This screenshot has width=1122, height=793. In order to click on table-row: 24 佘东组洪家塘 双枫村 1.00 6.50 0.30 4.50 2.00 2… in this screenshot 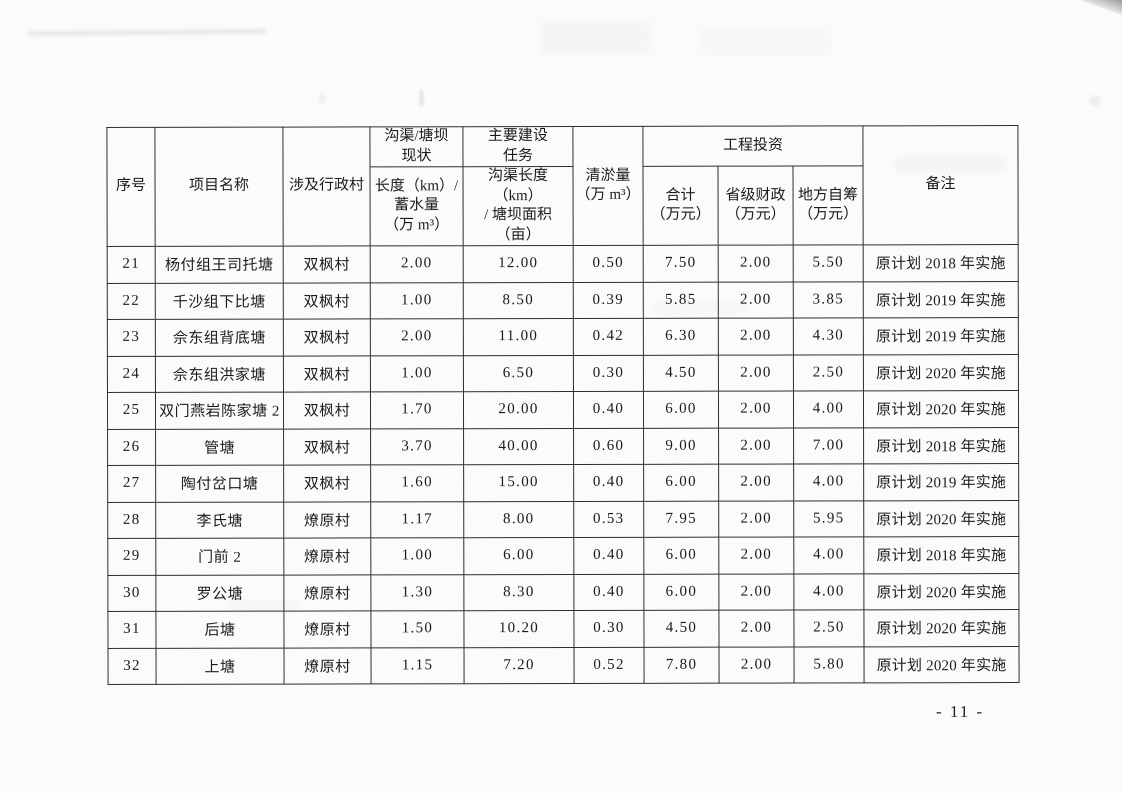, I will do `click(563, 373)`.